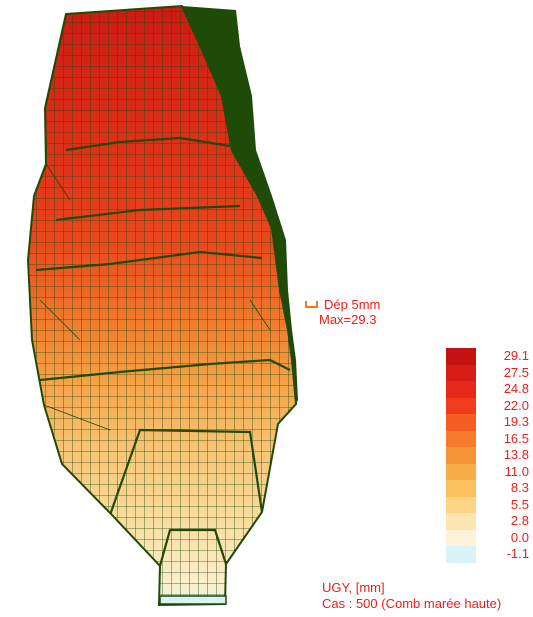 The image size is (533, 617). Describe the element at coordinates (352, 304) in the screenshot. I see `displacement-scale-label: Dép 5mm` at that location.